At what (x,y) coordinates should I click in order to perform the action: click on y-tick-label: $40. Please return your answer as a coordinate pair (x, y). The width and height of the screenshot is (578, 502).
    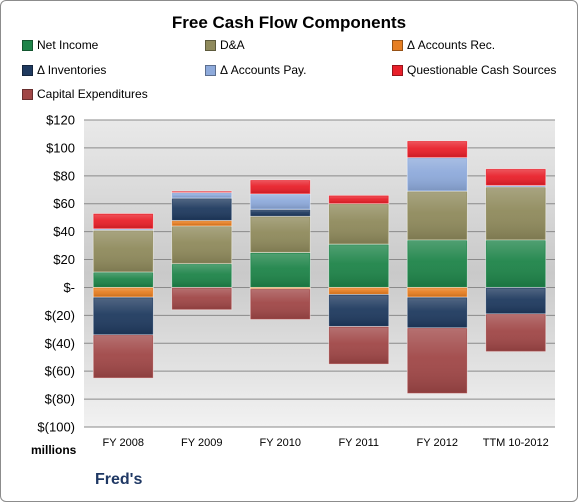
    Looking at the image, I should click on (64, 231).